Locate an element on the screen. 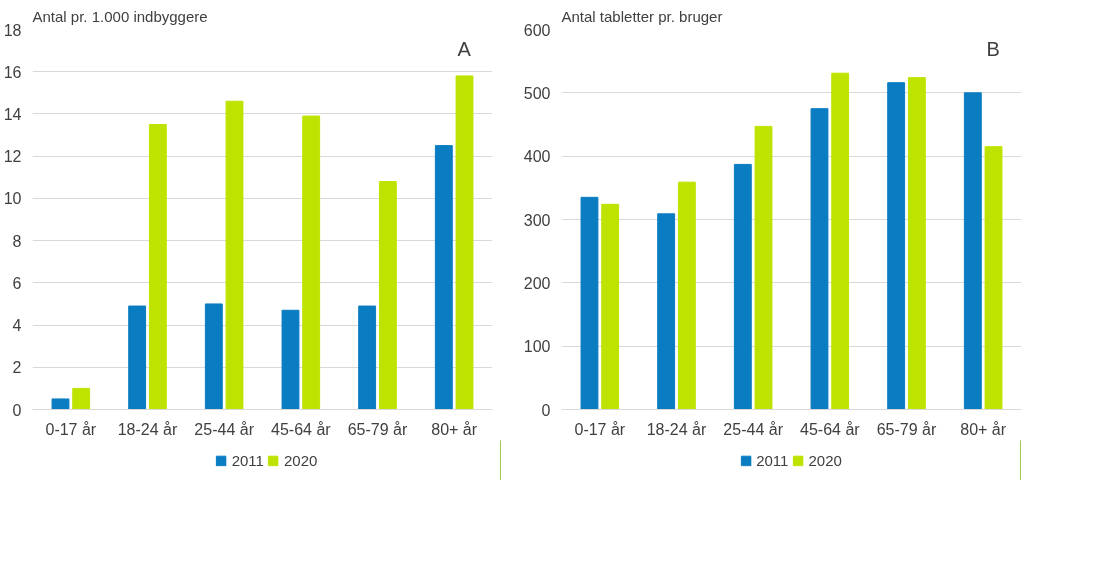  y-tick-label: 10 is located at coordinates (12, 199).